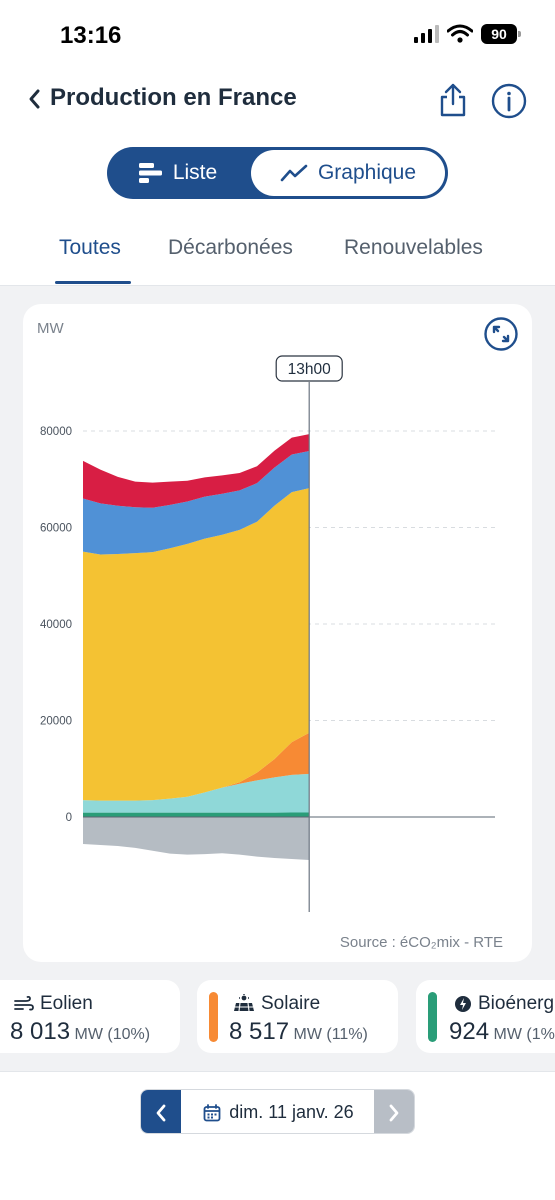  Describe the element at coordinates (24, 1003) in the screenshot. I see `wind-icon` at that location.